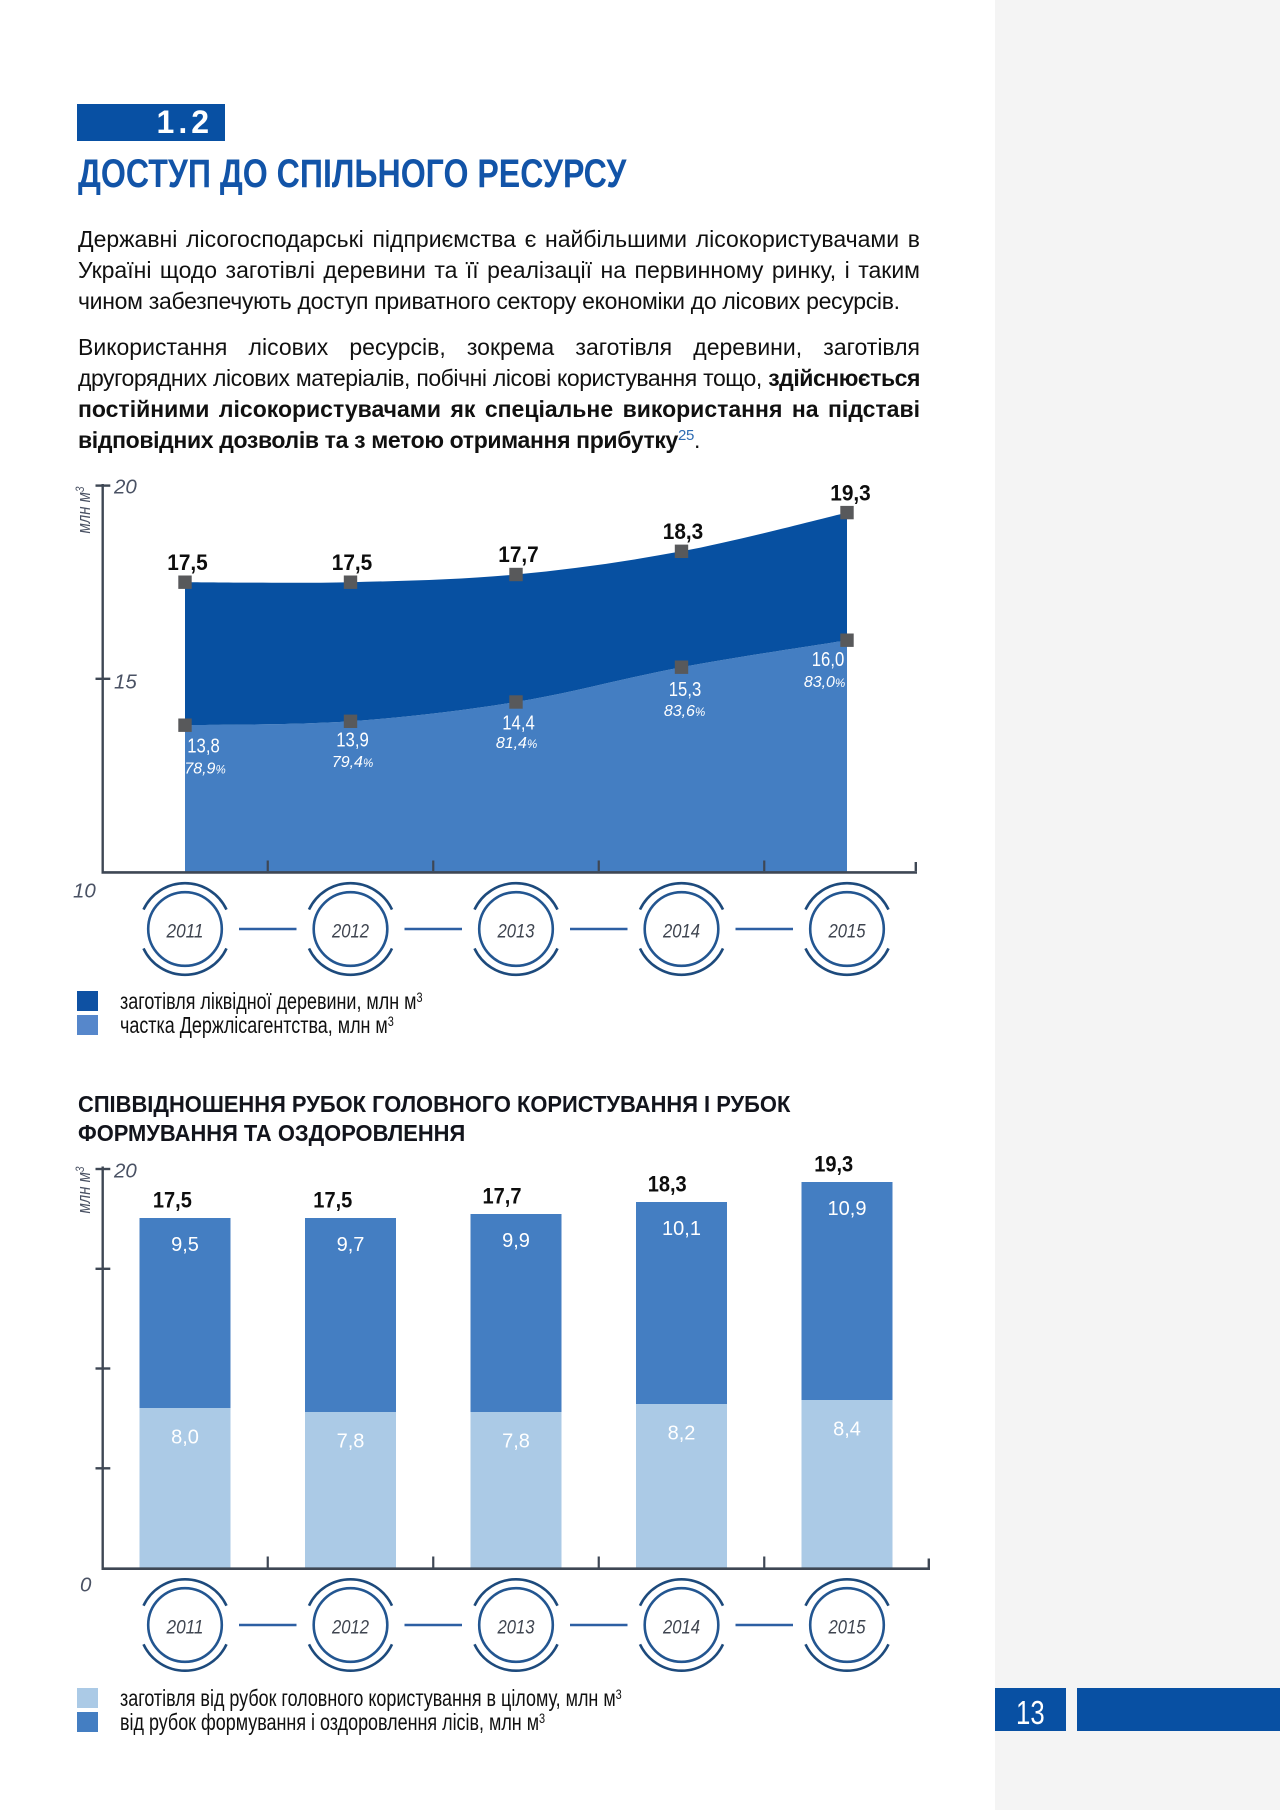 This screenshot has width=1280, height=1810. Describe the element at coordinates (685, 690) in the screenshot. I see `svg-text: 15,3` at that location.